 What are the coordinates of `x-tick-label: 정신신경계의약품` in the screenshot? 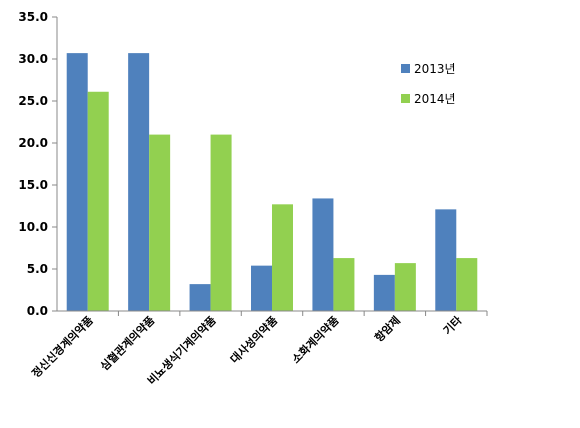 It's located at (62, 346).